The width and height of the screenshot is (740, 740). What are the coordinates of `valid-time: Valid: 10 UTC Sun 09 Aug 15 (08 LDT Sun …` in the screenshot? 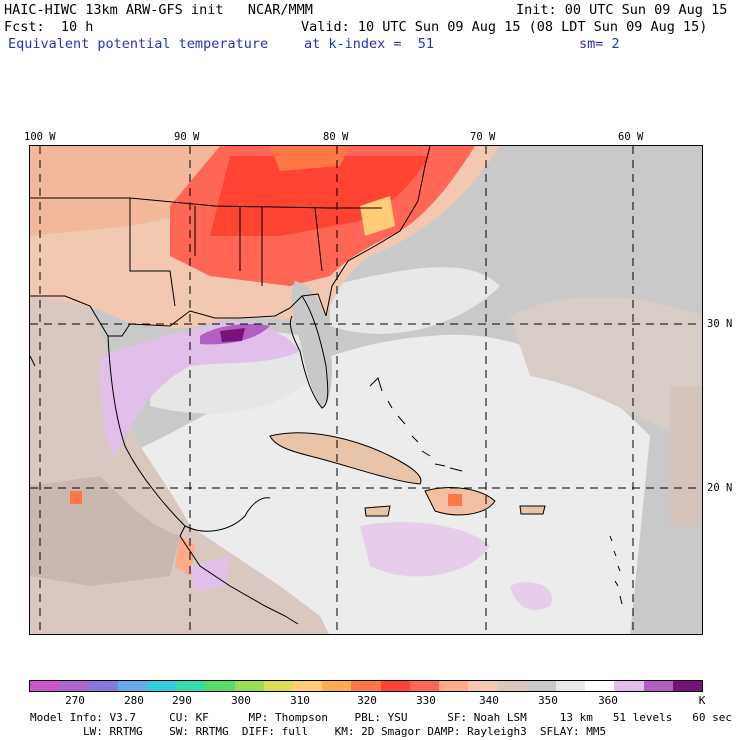 It's located at (504, 27).